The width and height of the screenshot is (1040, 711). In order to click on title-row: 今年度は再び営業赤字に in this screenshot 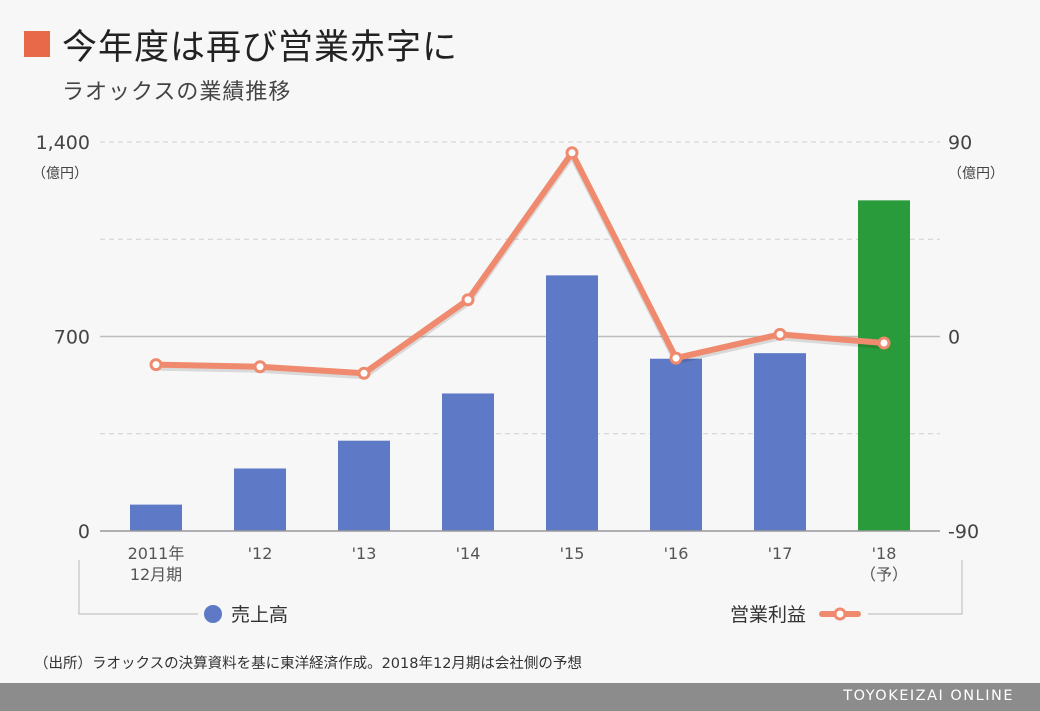, I will do `click(241, 45)`.